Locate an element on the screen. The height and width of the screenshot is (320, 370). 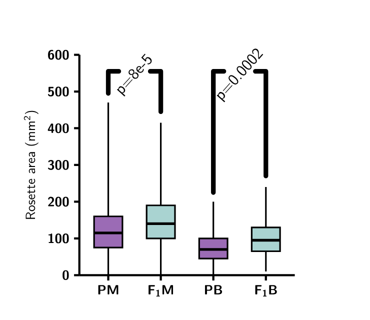
y-tick-label: 400 is located at coordinates (58, 128).